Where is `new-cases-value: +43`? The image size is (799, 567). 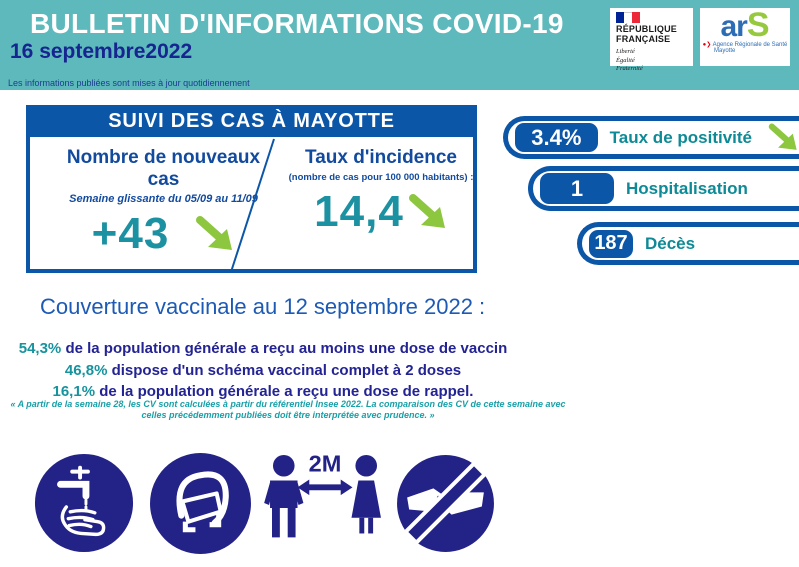 new-cases-value: +43 is located at coordinates (130, 233).